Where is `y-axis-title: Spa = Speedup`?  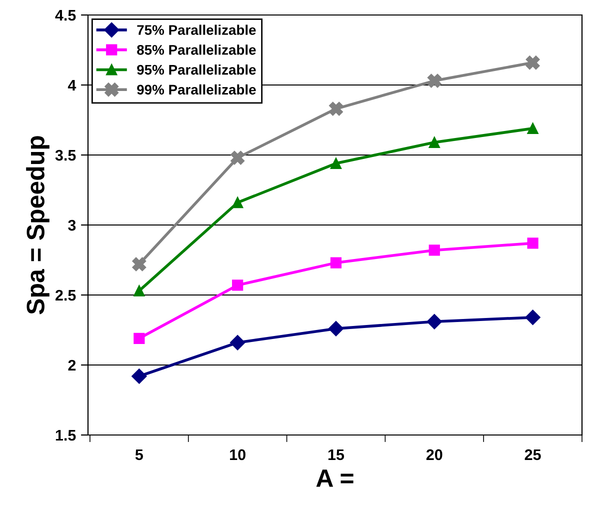 y-axis-title: Spa = Speedup is located at coordinates (38, 225).